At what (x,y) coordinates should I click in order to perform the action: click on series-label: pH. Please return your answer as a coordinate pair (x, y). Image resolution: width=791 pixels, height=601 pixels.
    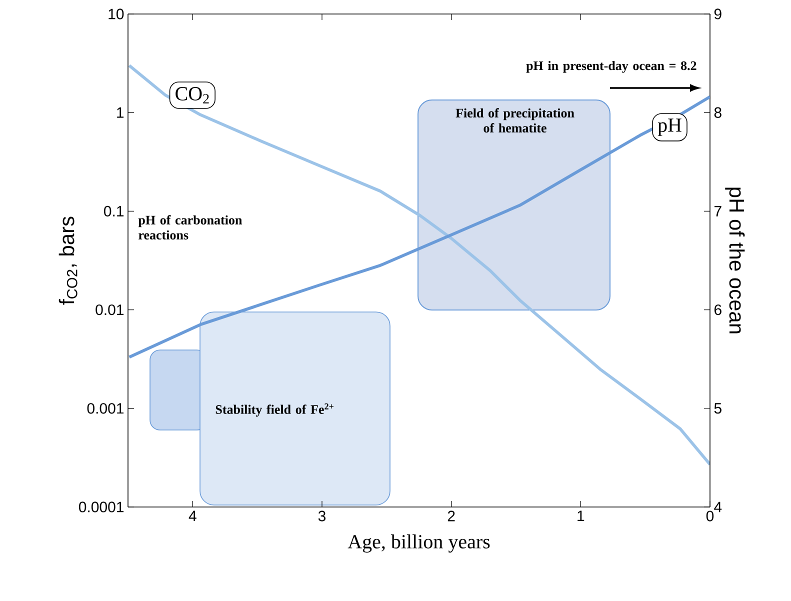
    Looking at the image, I should click on (670, 127).